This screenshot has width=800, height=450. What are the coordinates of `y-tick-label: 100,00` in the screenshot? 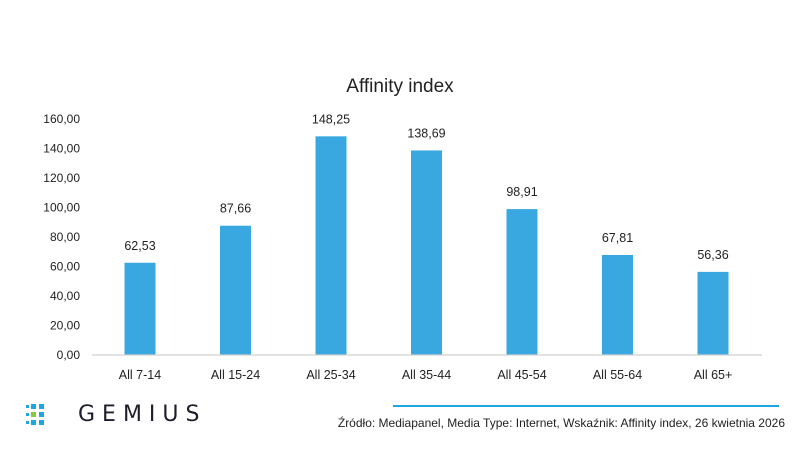 It's located at (61, 208).